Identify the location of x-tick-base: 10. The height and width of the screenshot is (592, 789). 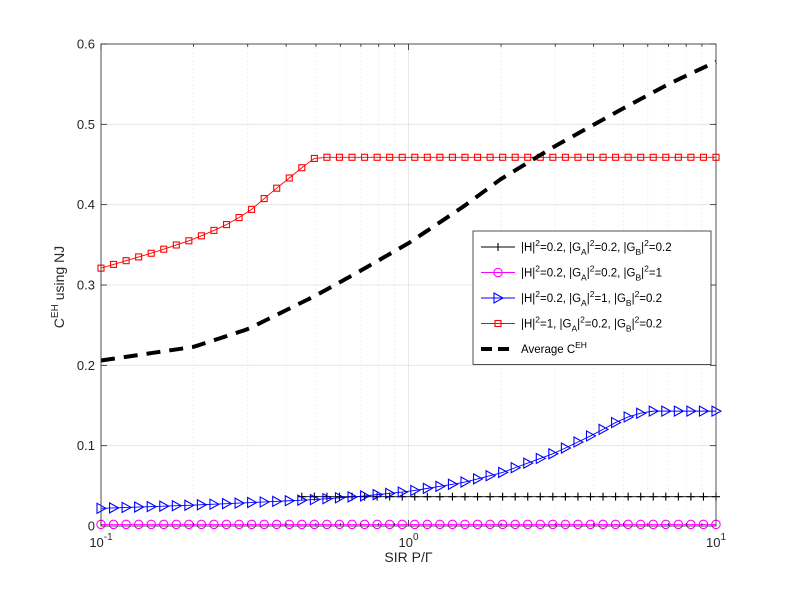
(405, 542).